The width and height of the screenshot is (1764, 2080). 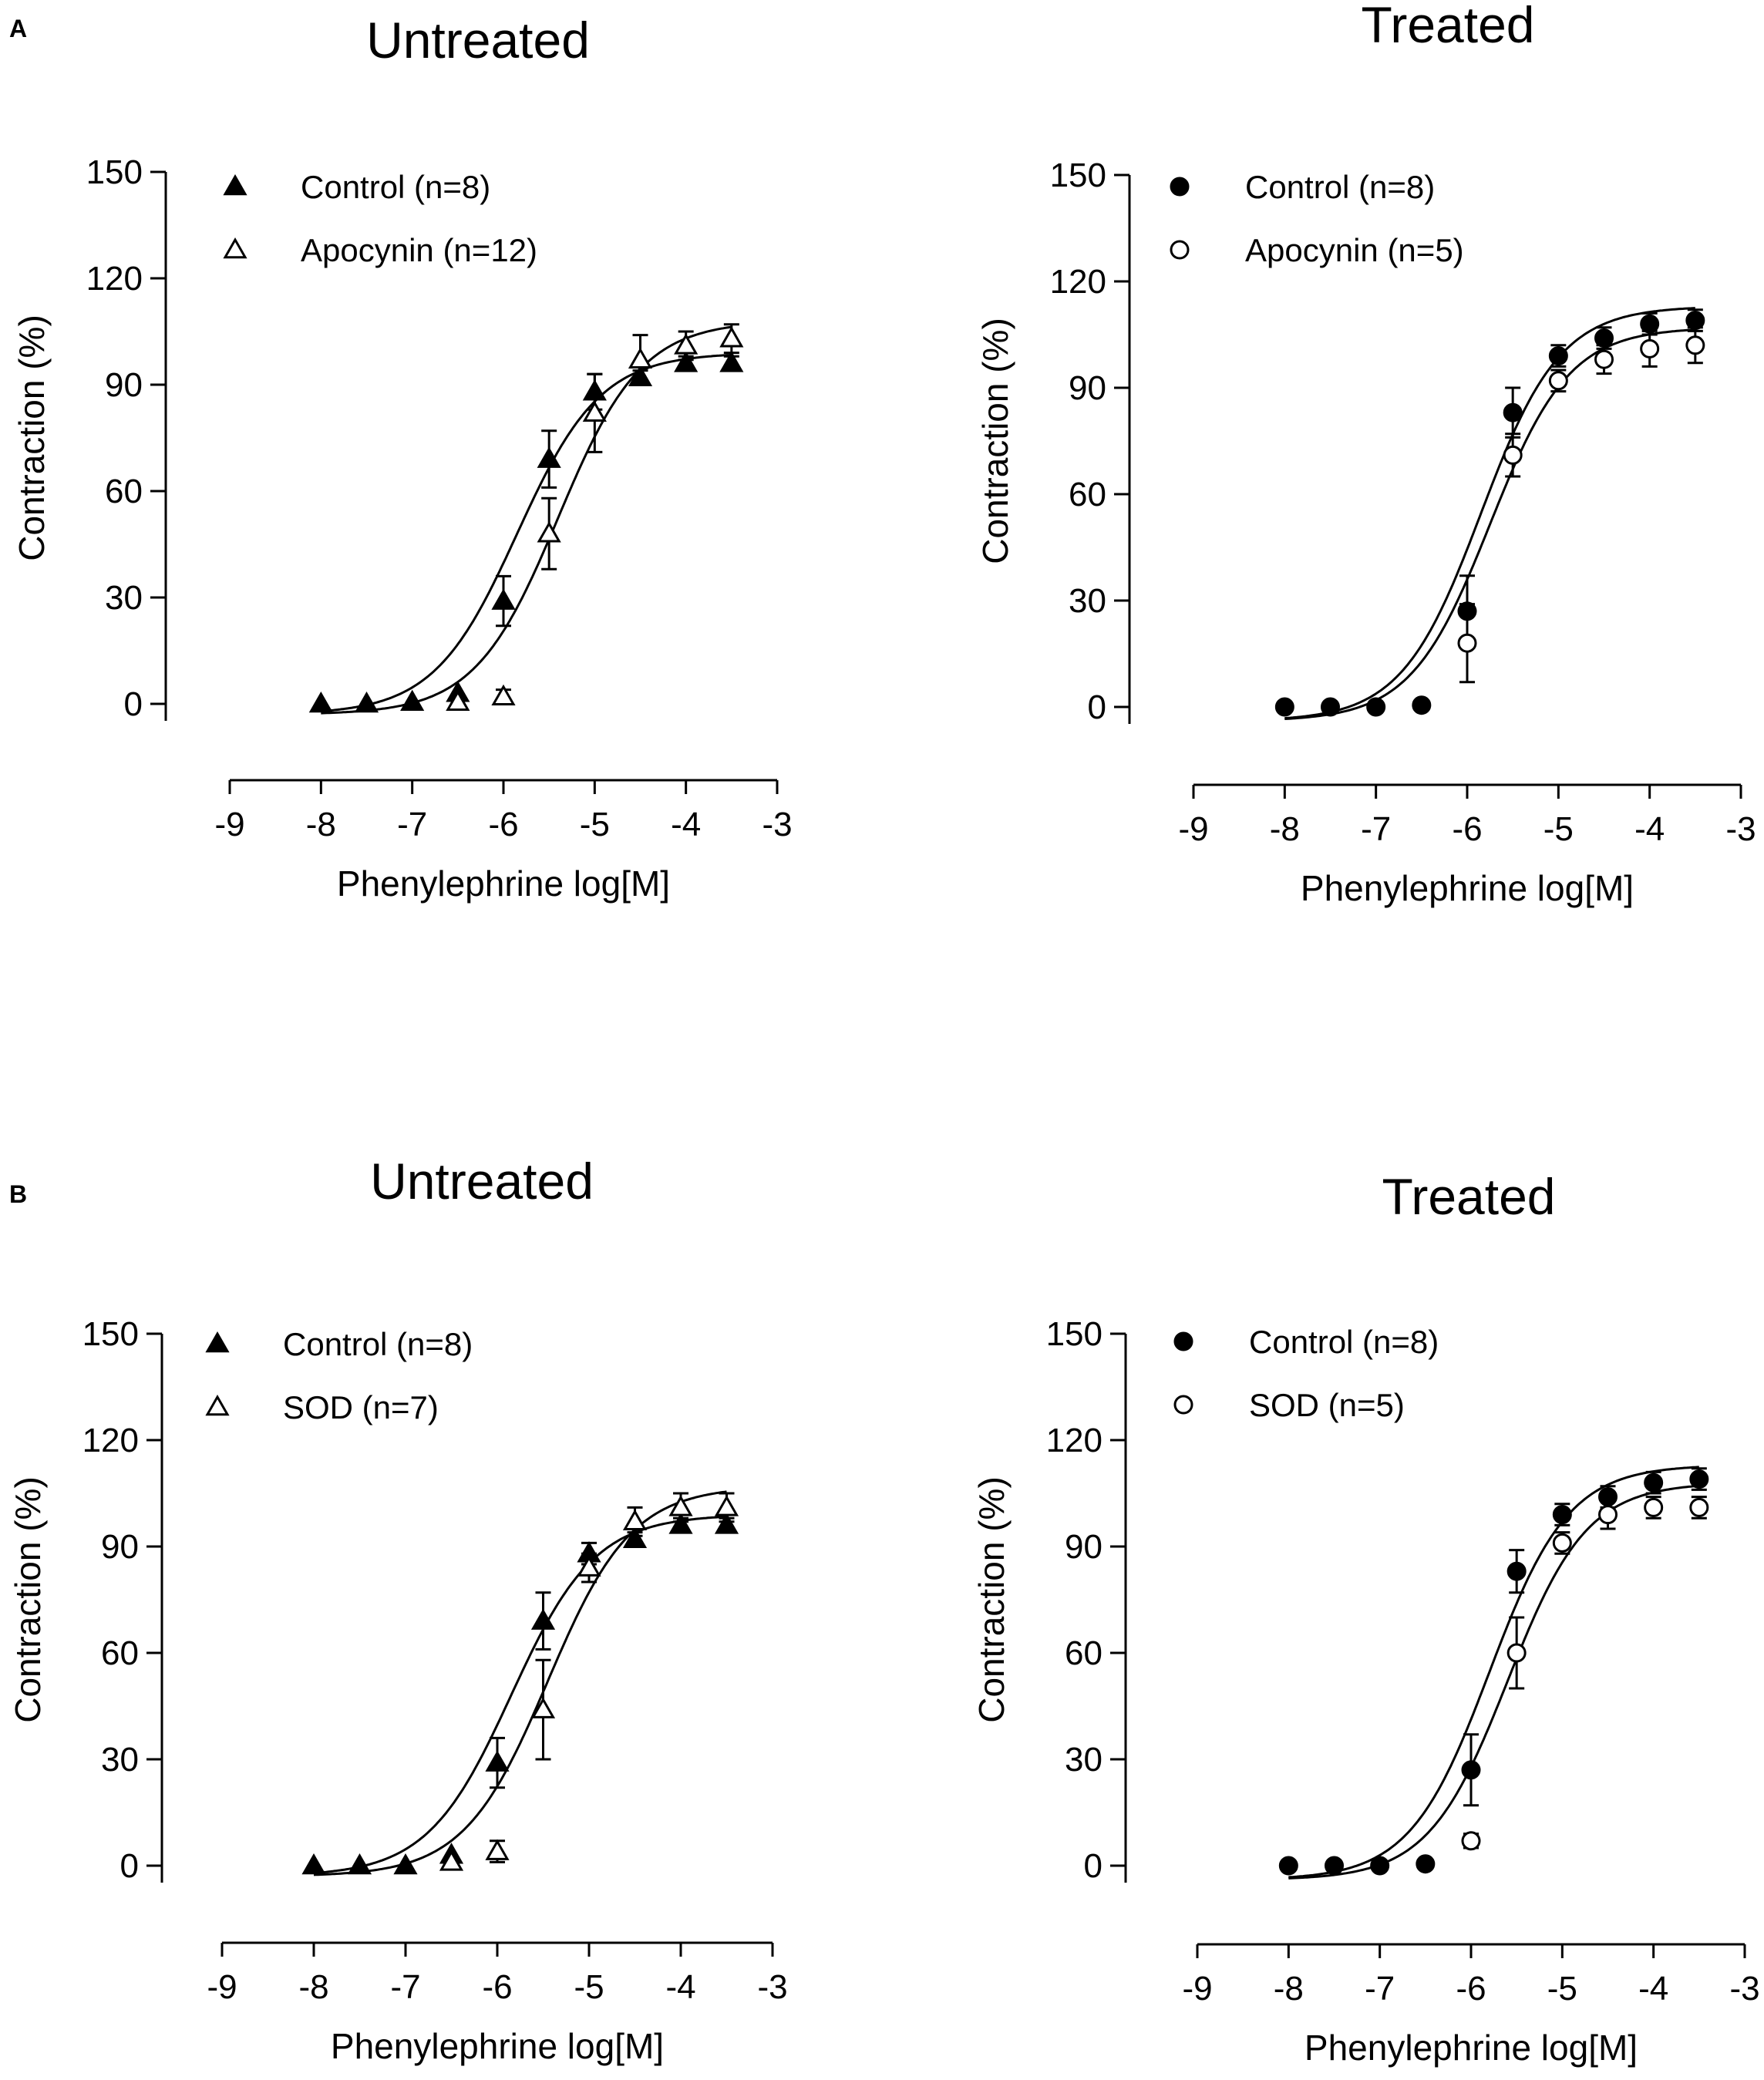 What do you see at coordinates (18, 1194) in the screenshot?
I see `panel-letter-b: B` at bounding box center [18, 1194].